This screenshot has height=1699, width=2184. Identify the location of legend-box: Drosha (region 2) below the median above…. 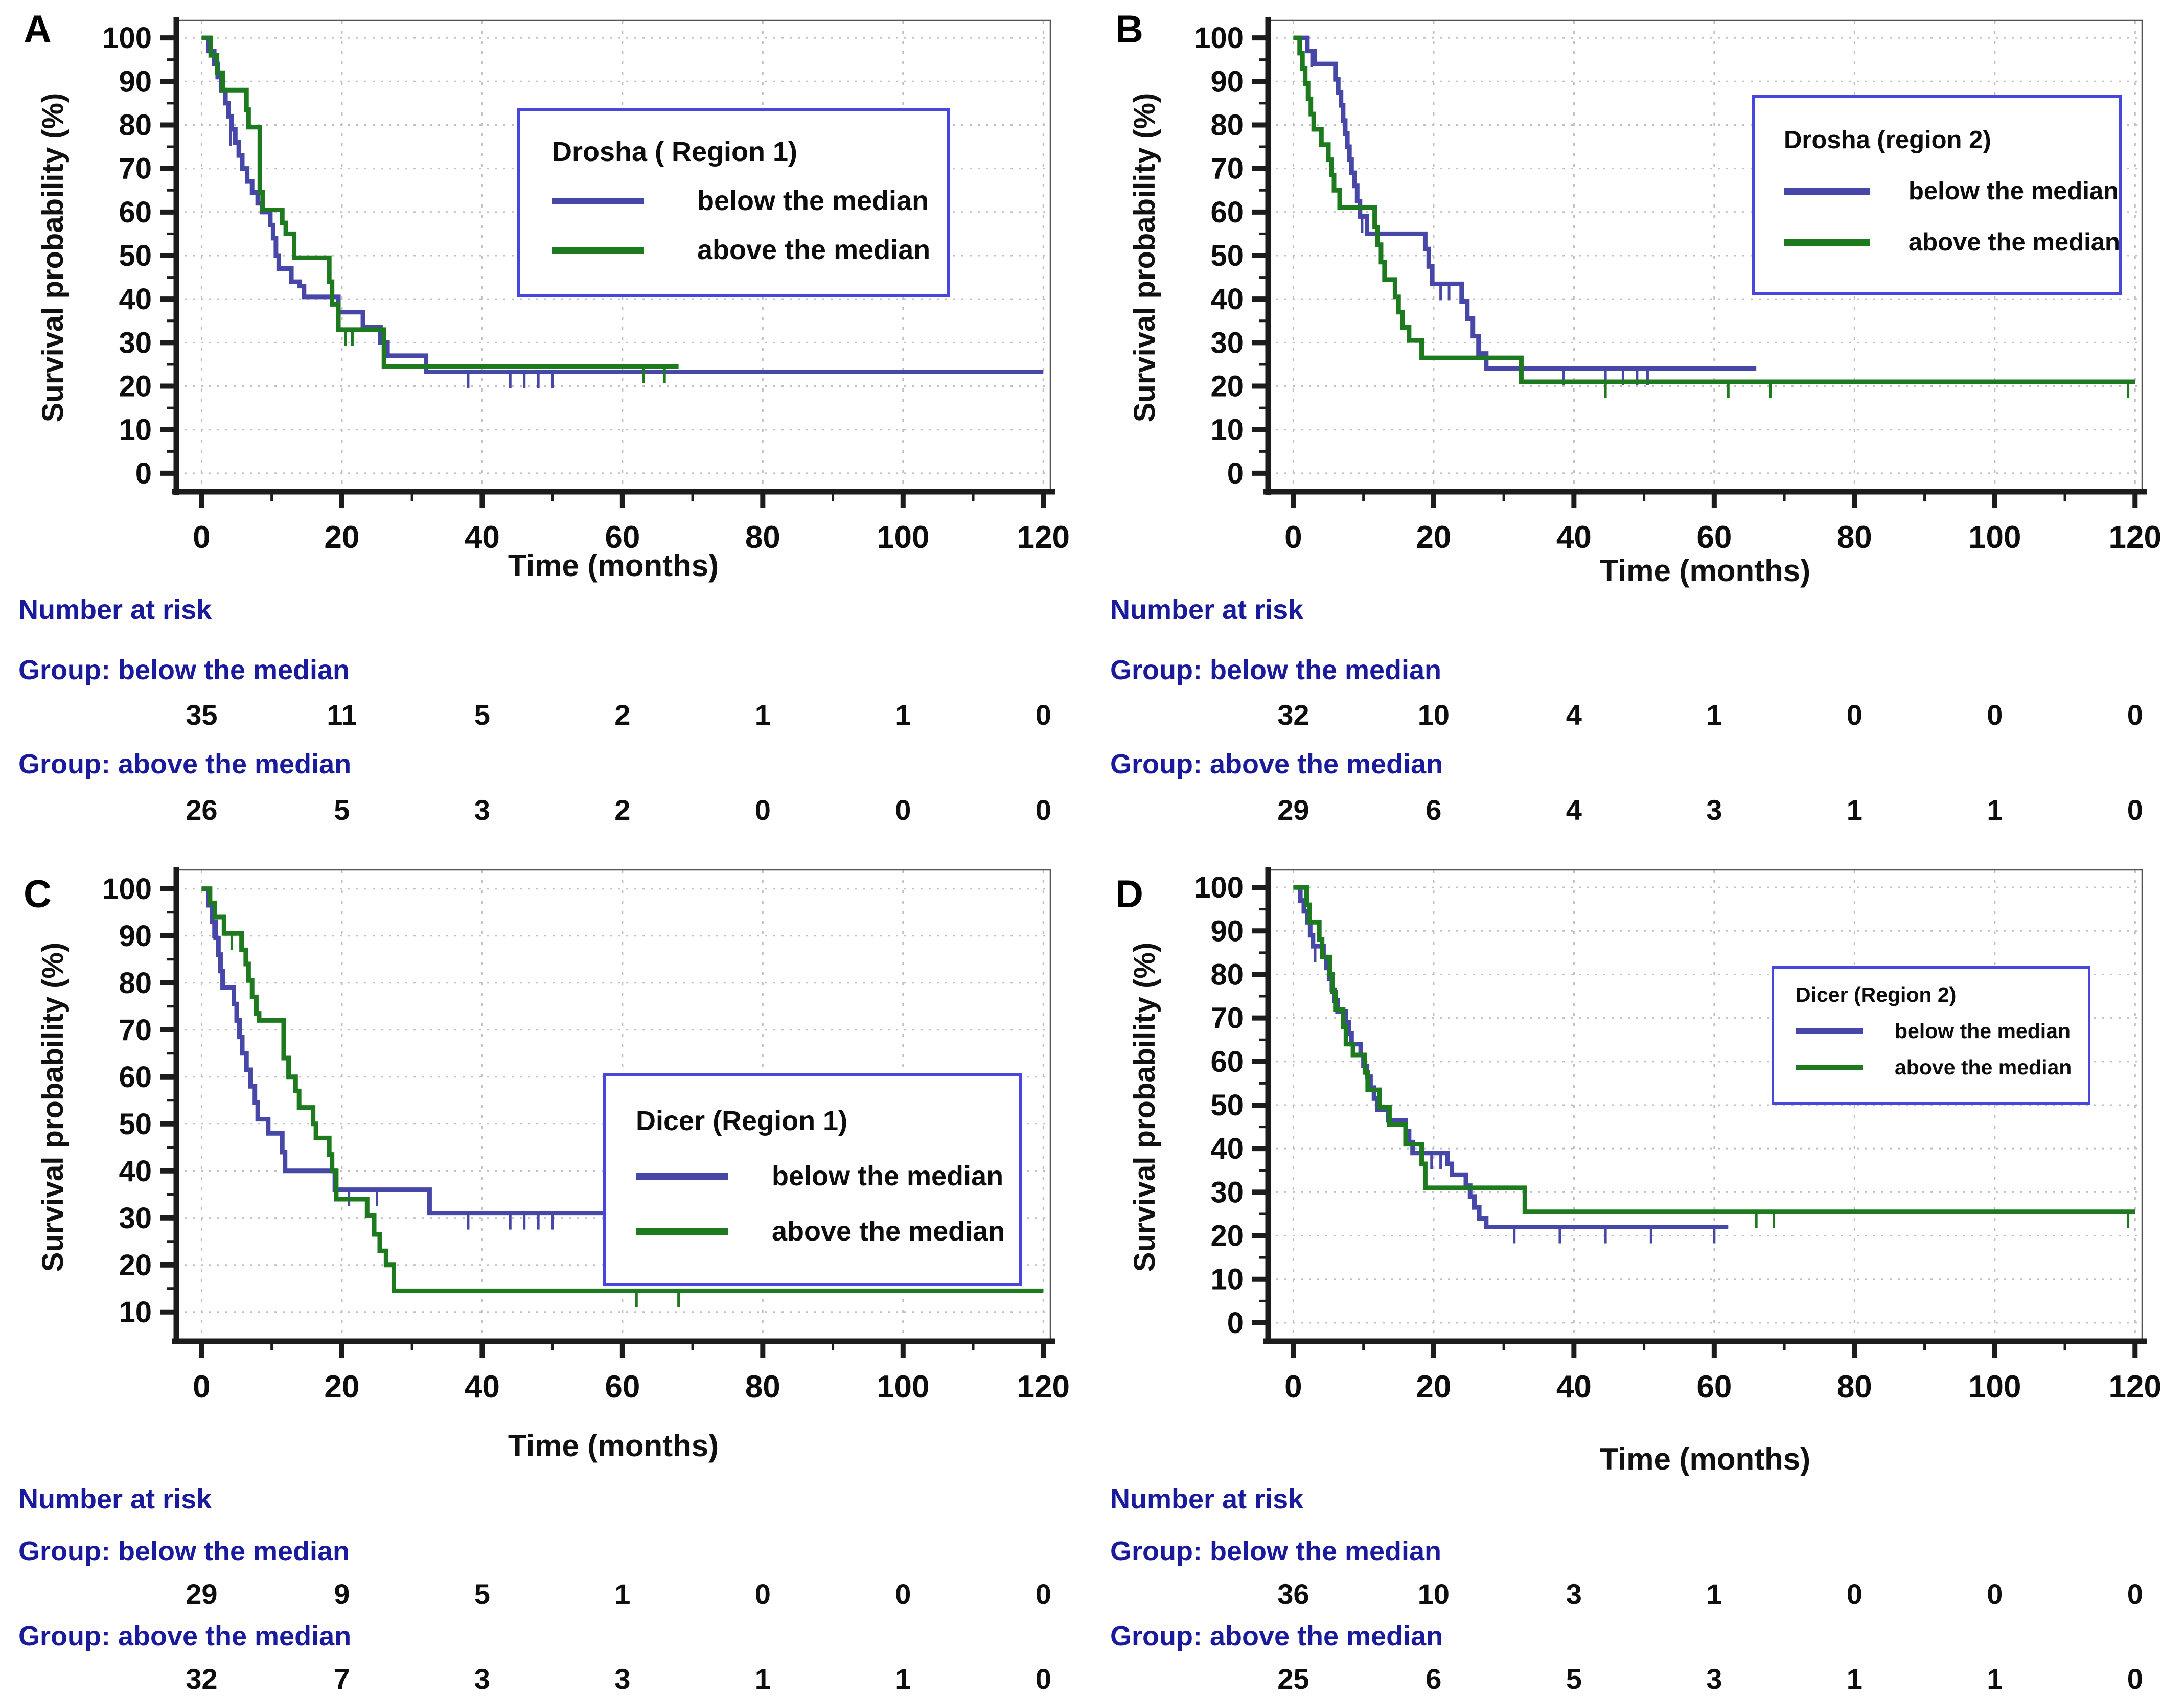
(1937, 195).